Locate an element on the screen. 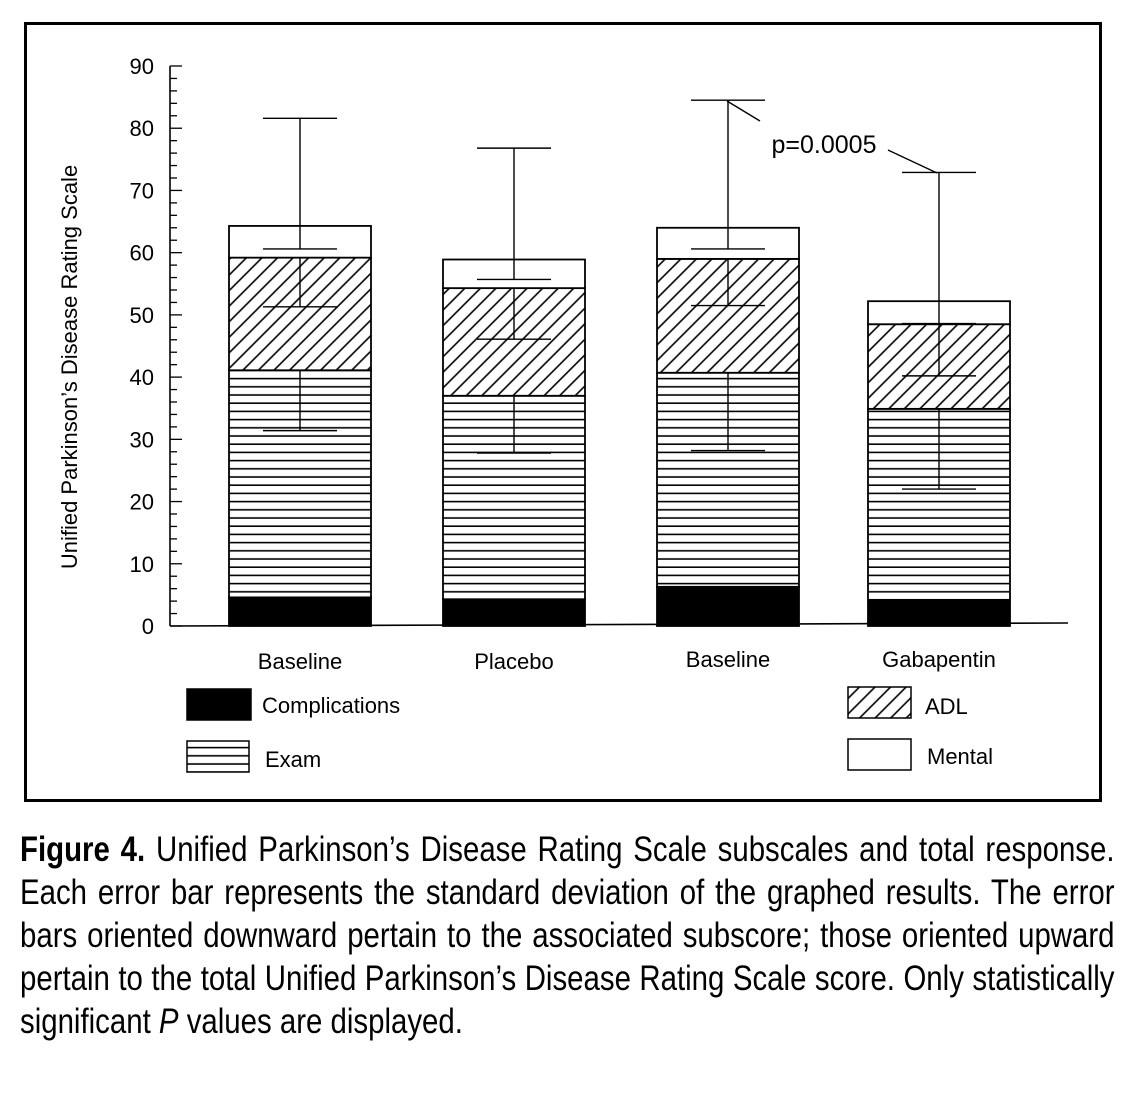 Image resolution: width=1135 pixels, height=1110 pixels. legend-swatch-adl is located at coordinates (879, 702).